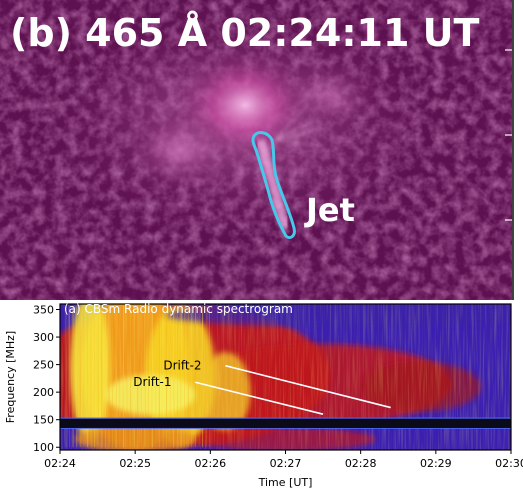 The height and width of the screenshot is (494, 523). Describe the element at coordinates (517, 150) in the screenshot. I see `right-axis-strip` at that location.